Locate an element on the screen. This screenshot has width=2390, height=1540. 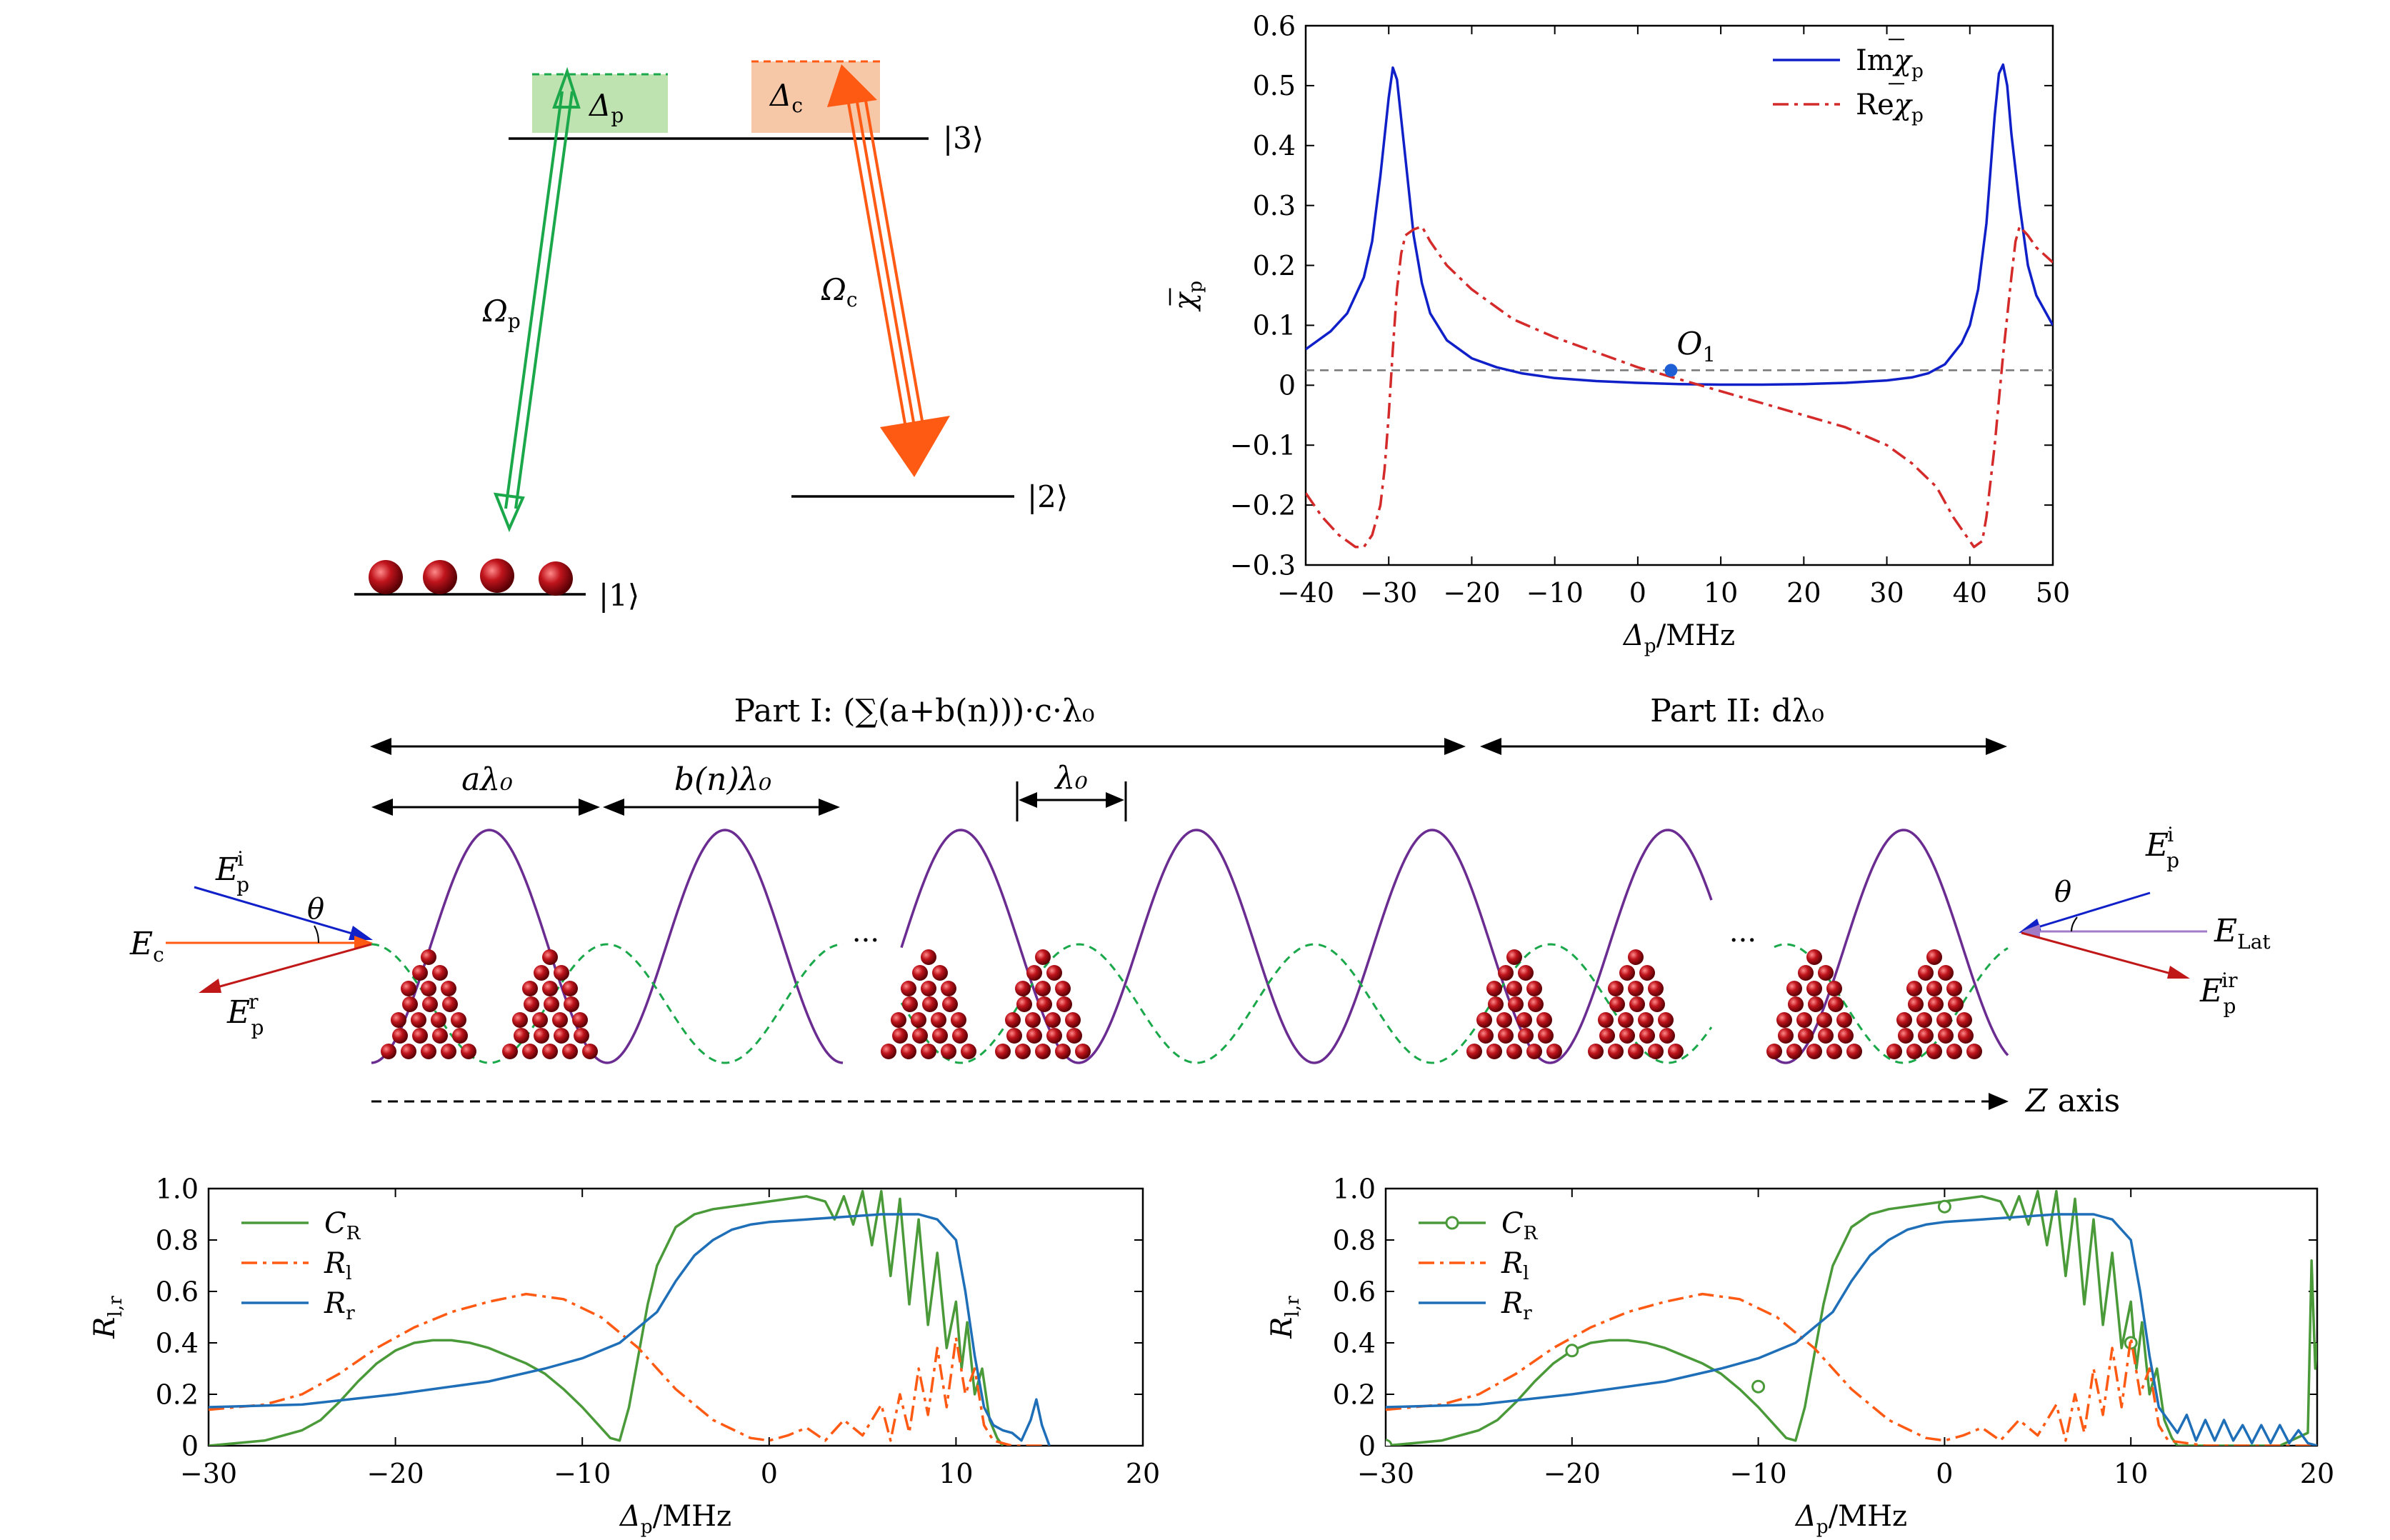
left-coupling-arrow is located at coordinates (269, 943).